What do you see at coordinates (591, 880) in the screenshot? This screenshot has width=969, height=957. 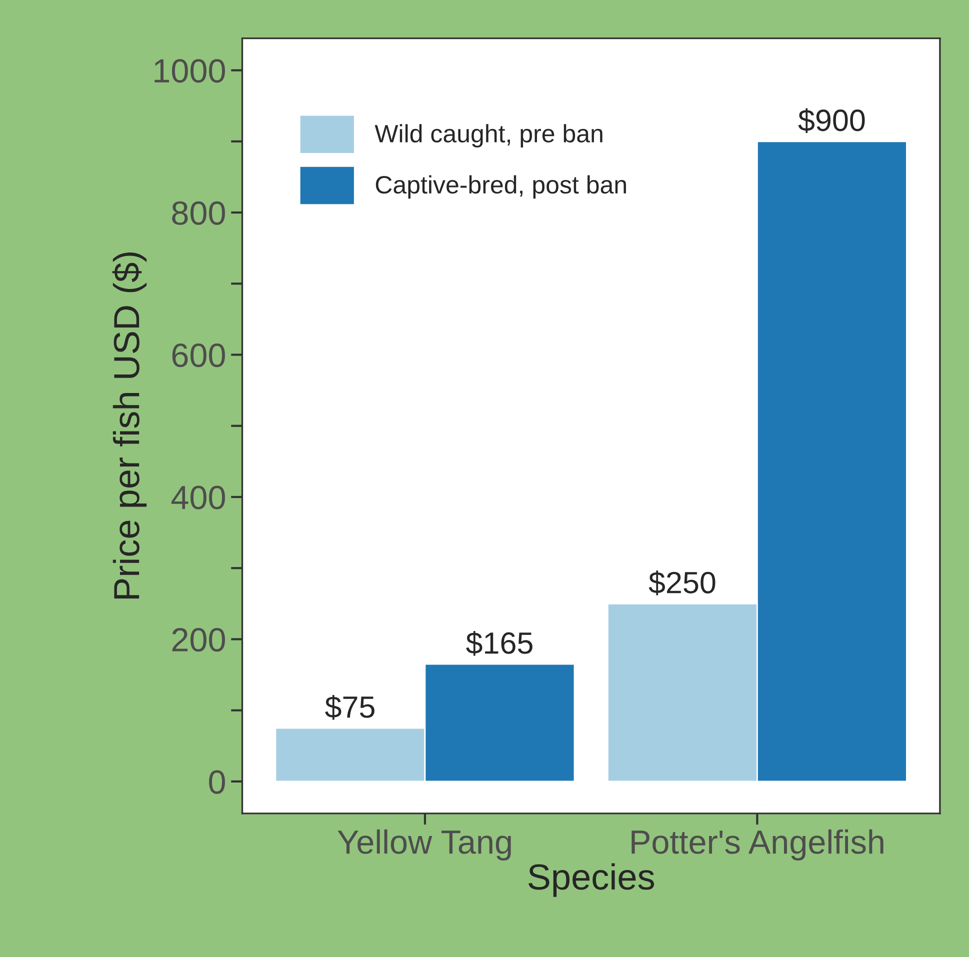 I see `x-axis-title: Species` at bounding box center [591, 880].